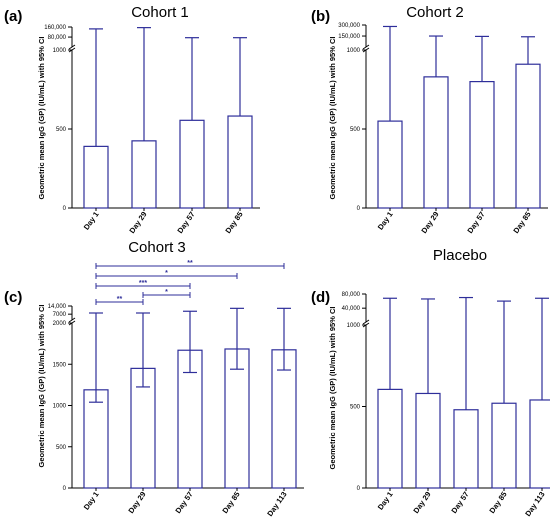 The image size is (550, 527). What do you see at coordinates (157, 247) in the screenshot?
I see `chart-title: Cohort 3` at bounding box center [157, 247].